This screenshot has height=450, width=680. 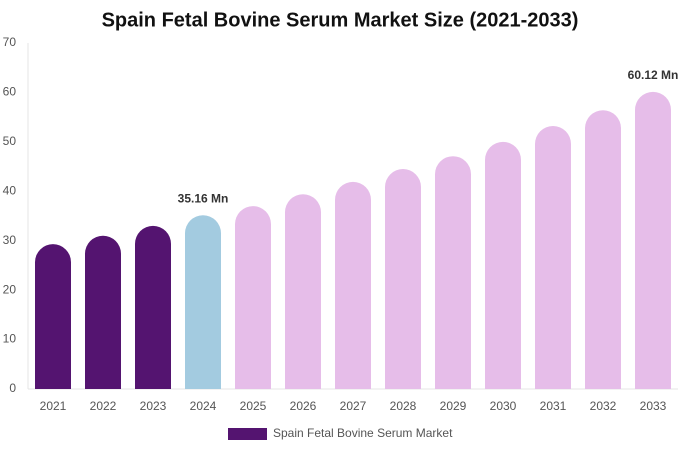 What do you see at coordinates (303, 406) in the screenshot?
I see `x-tick-label: 2026` at bounding box center [303, 406].